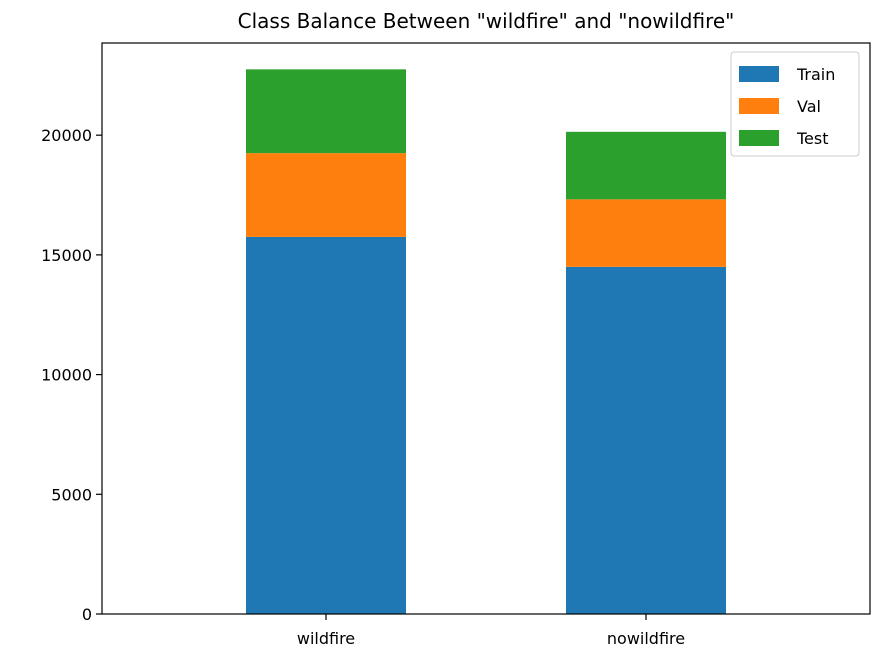 The height and width of the screenshot is (652, 872). Describe the element at coordinates (326, 195) in the screenshot. I see `bar-val-wildfire` at that location.